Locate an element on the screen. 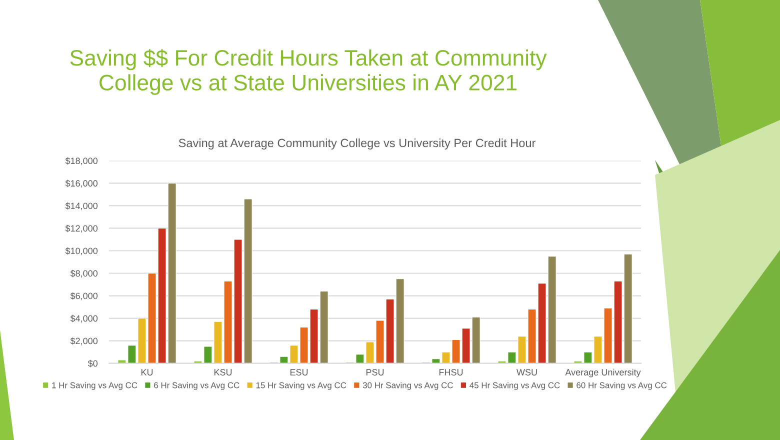 The image size is (780, 440). y-tick-label: $16,000 is located at coordinates (81, 184).